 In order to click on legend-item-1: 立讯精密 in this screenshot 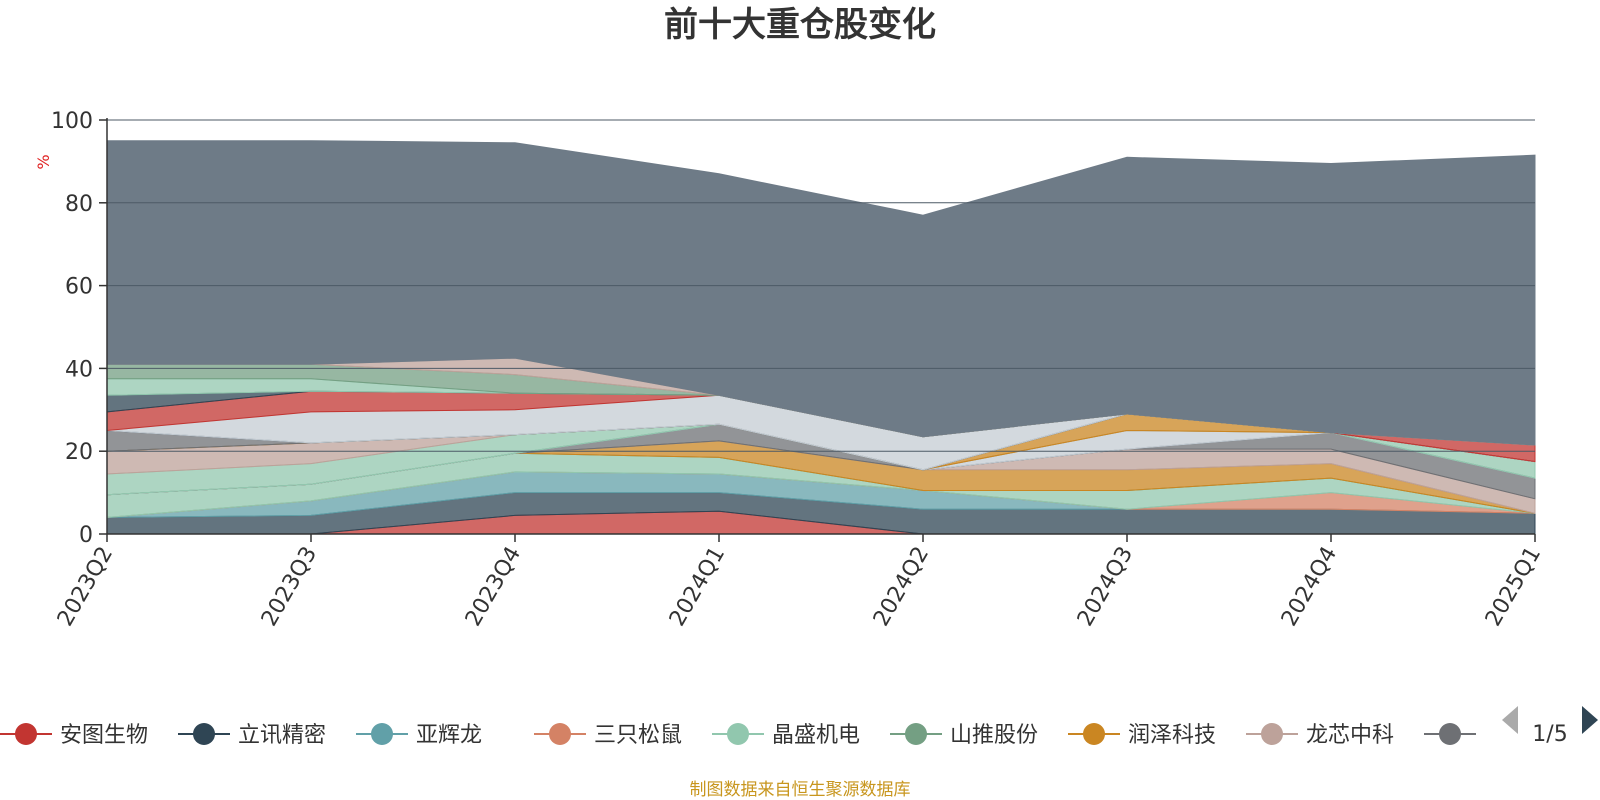, I will do `click(252, 735)`.